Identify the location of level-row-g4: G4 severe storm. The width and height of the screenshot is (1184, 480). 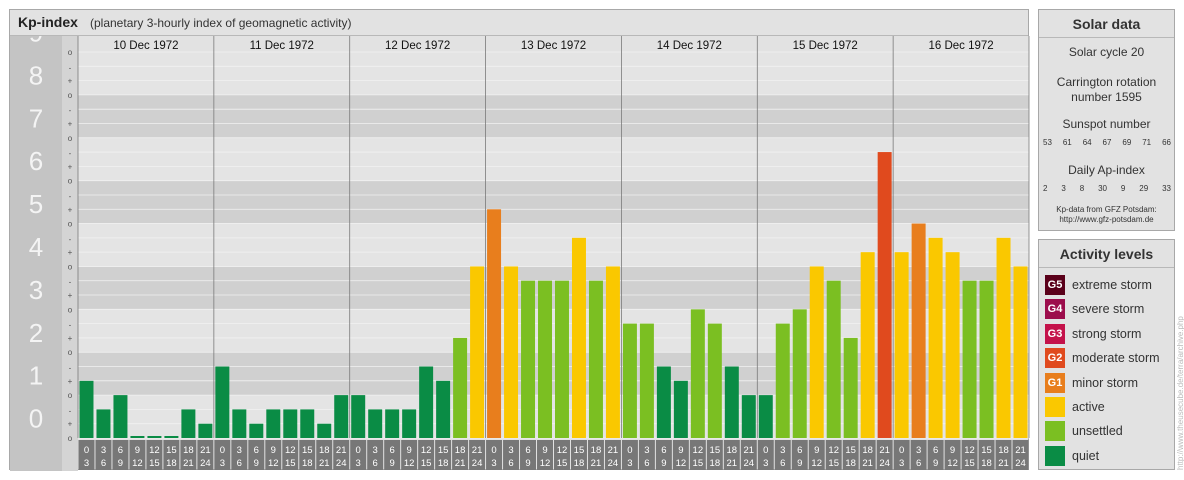
(1094, 309).